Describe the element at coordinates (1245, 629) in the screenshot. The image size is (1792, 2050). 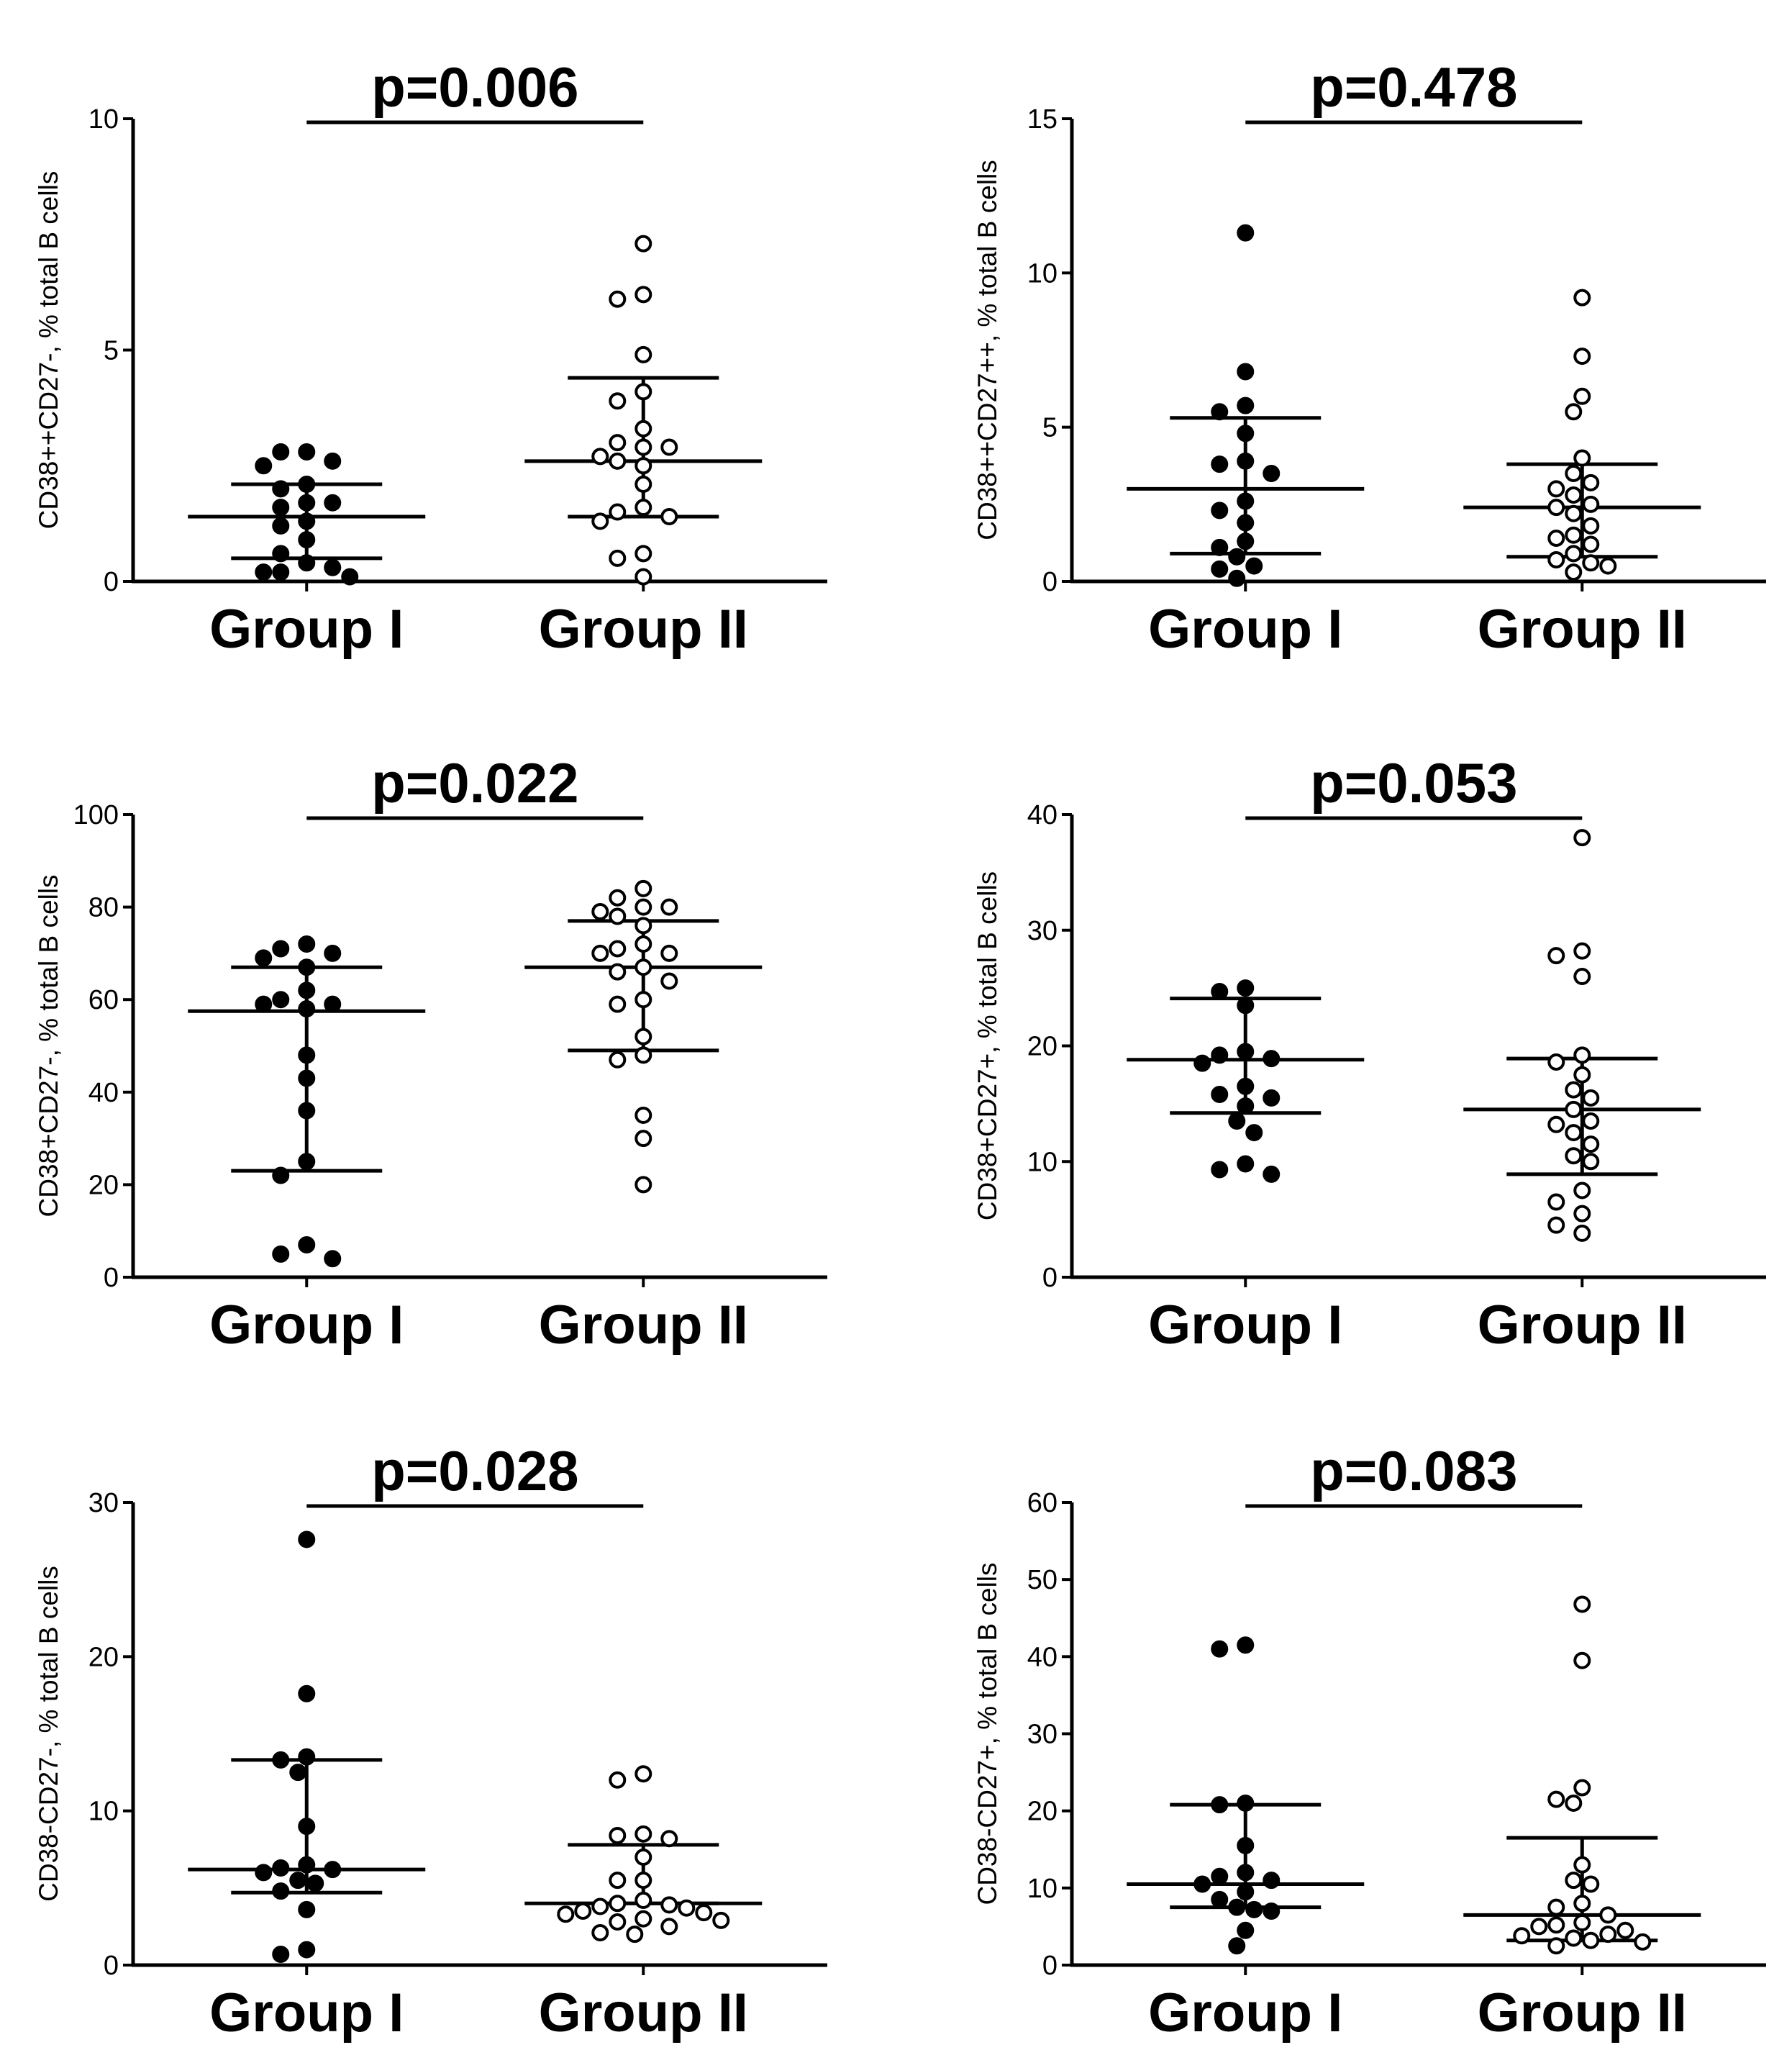
I see `x-tick-label: Group I` at that location.